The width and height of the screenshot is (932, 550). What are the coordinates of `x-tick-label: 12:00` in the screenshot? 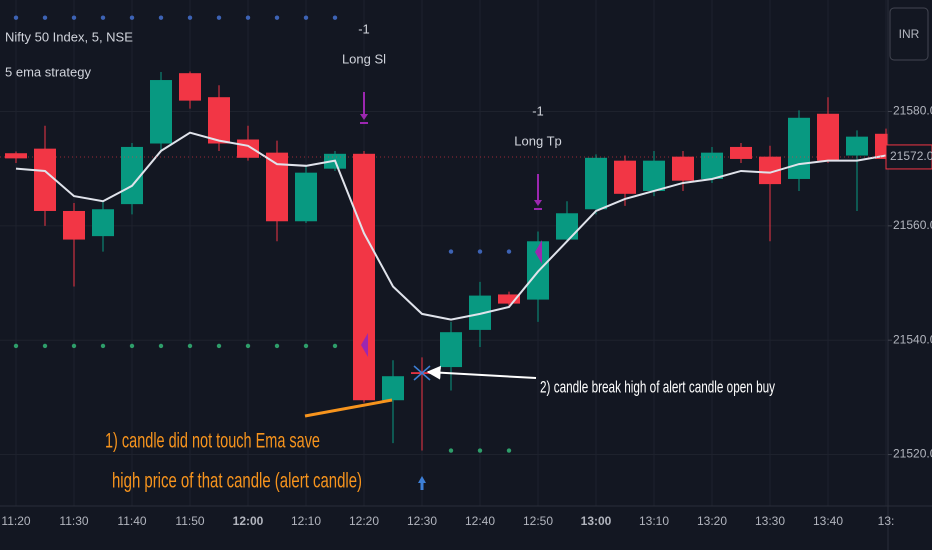 It's located at (248, 521).